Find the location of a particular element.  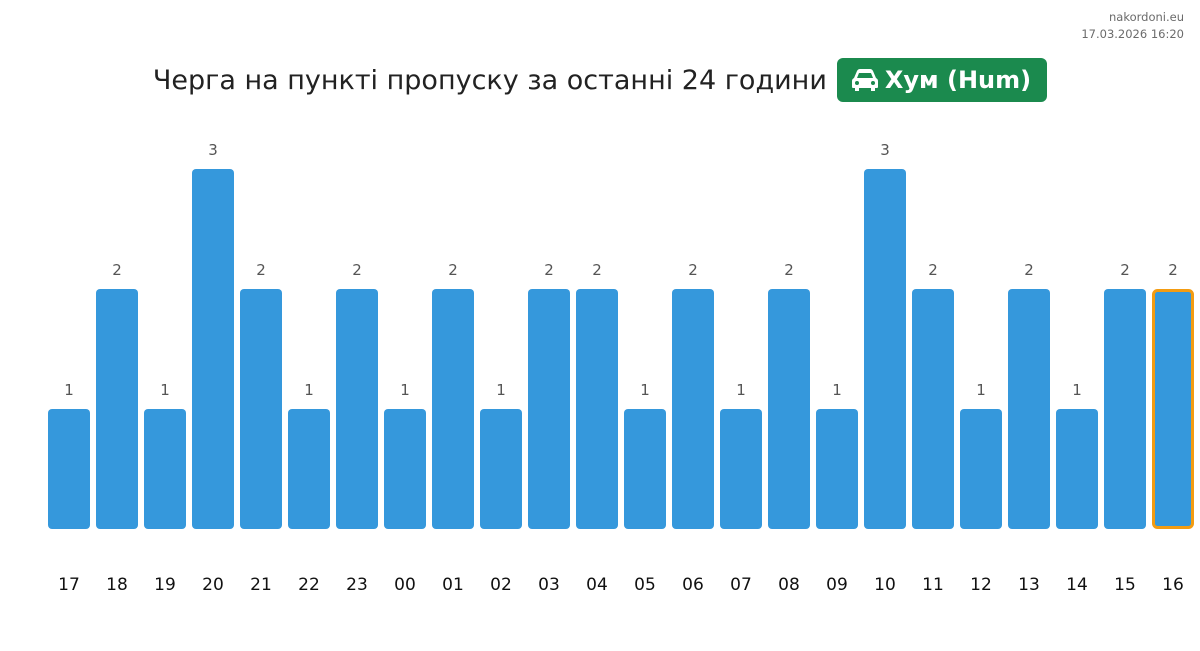

x-tick-label: 18 is located at coordinates (117, 585).